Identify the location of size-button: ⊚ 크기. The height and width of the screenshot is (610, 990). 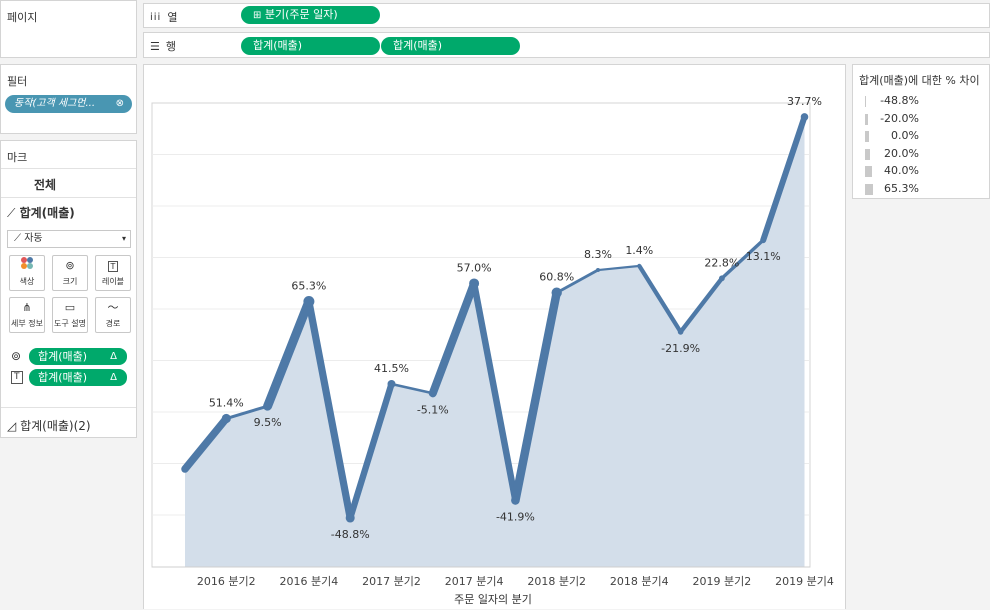
(70, 273).